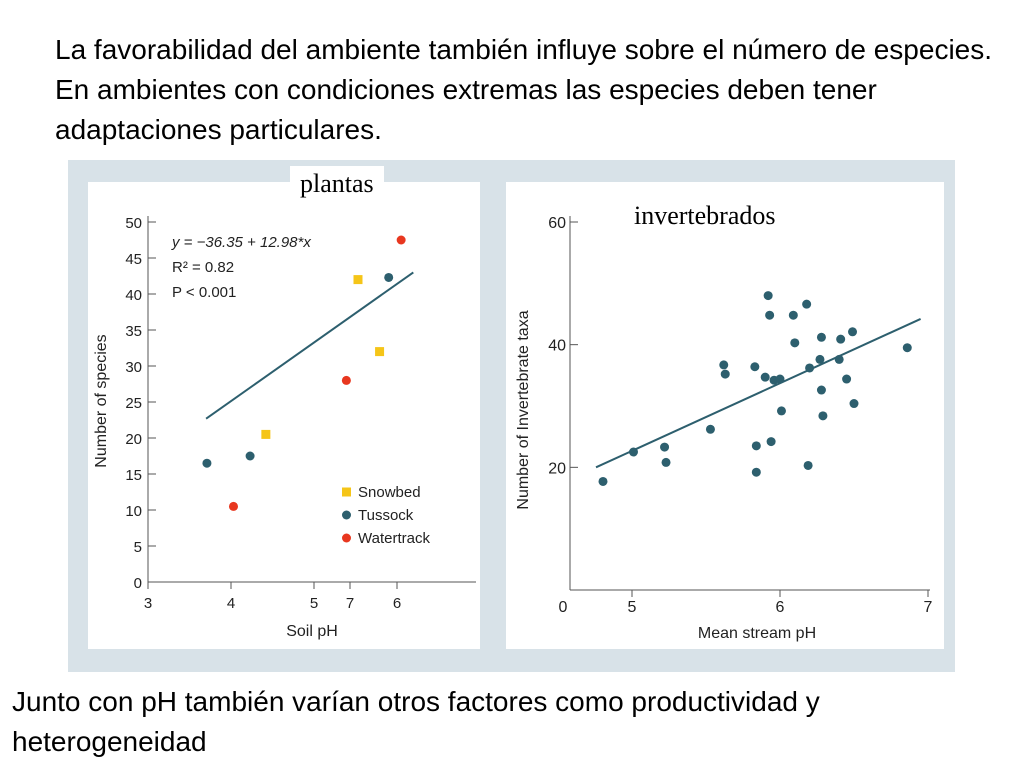 Image resolution: width=1024 pixels, height=768 pixels. What do you see at coordinates (138, 583) in the screenshot?
I see `y-tick-label: 0` at bounding box center [138, 583].